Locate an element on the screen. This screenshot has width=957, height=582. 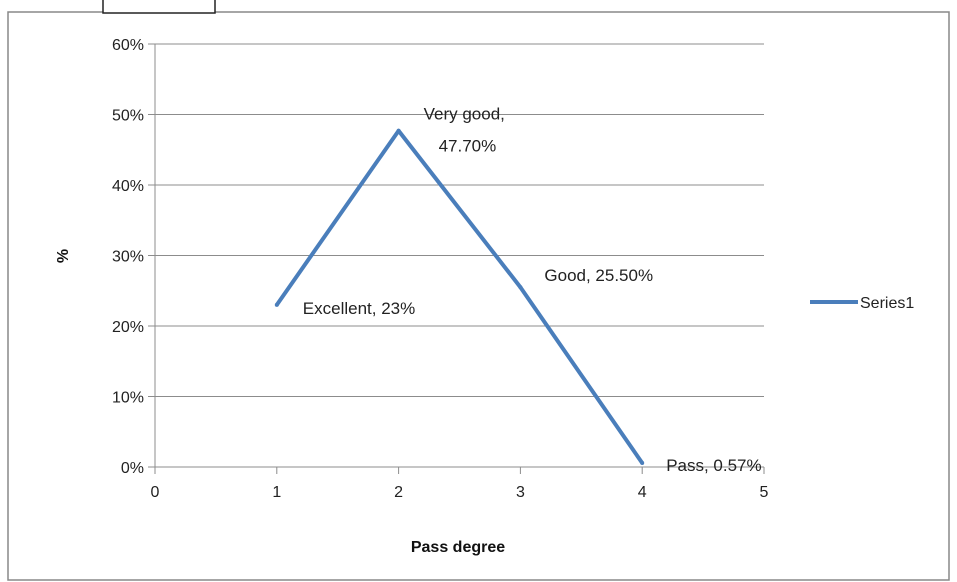
x-axis-title: Pass degree is located at coordinates (458, 547).